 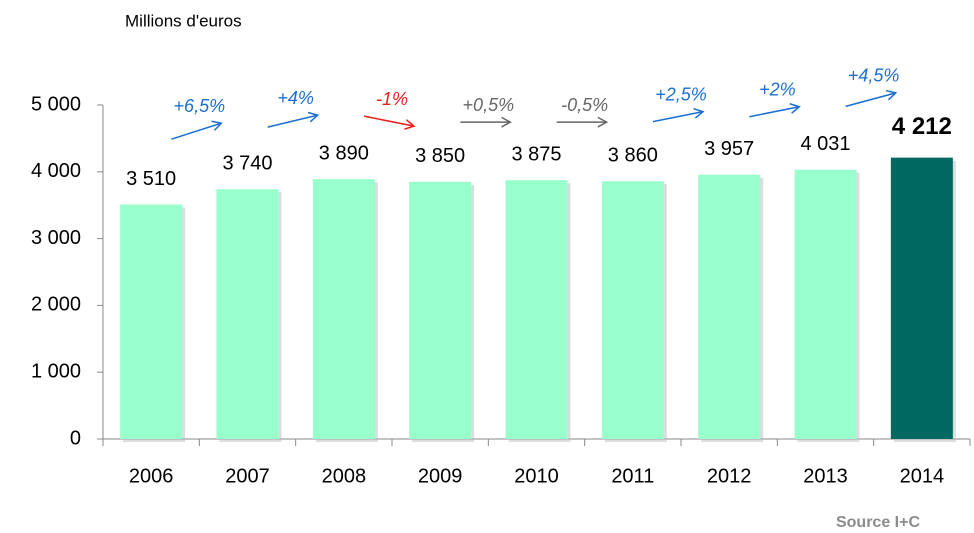 What do you see at coordinates (777, 89) in the screenshot?
I see `growth-label: +2%` at bounding box center [777, 89].